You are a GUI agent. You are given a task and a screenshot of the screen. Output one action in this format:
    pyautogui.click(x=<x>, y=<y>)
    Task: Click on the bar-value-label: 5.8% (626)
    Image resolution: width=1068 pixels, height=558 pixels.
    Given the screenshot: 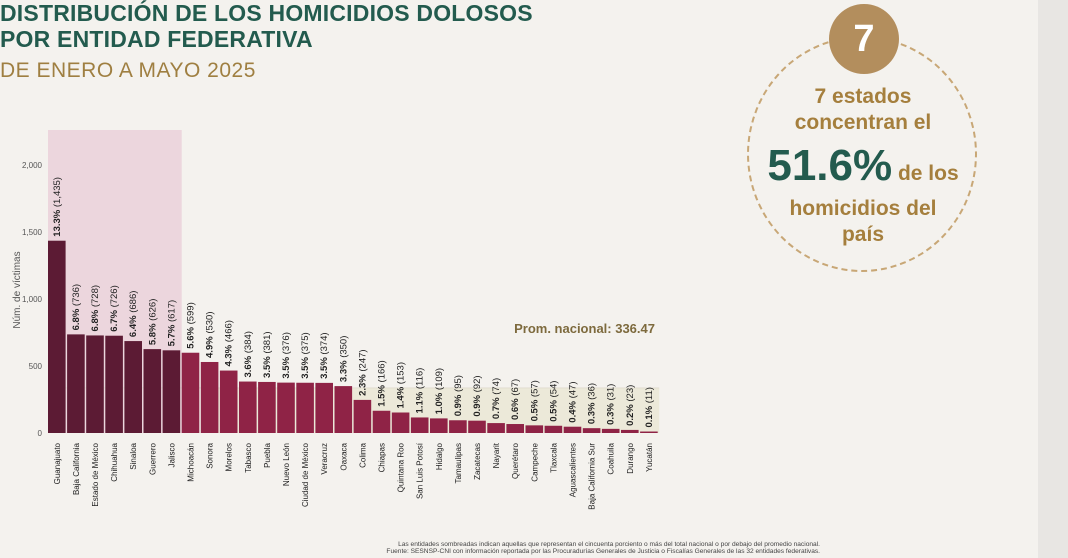 What is the action you would take?
    pyautogui.click(x=152, y=322)
    